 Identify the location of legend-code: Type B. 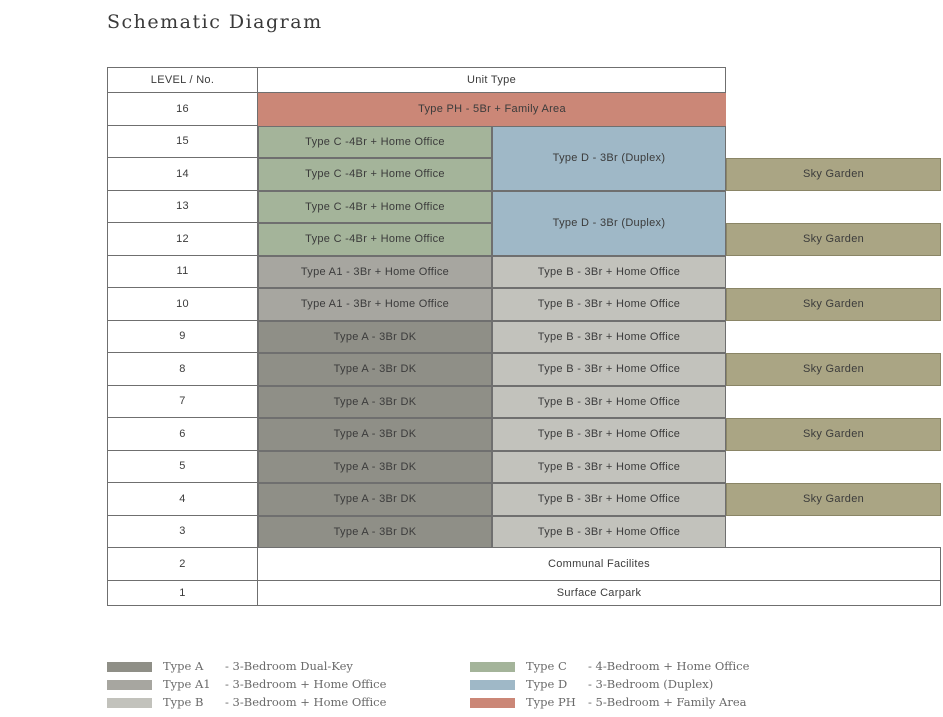
(183, 702).